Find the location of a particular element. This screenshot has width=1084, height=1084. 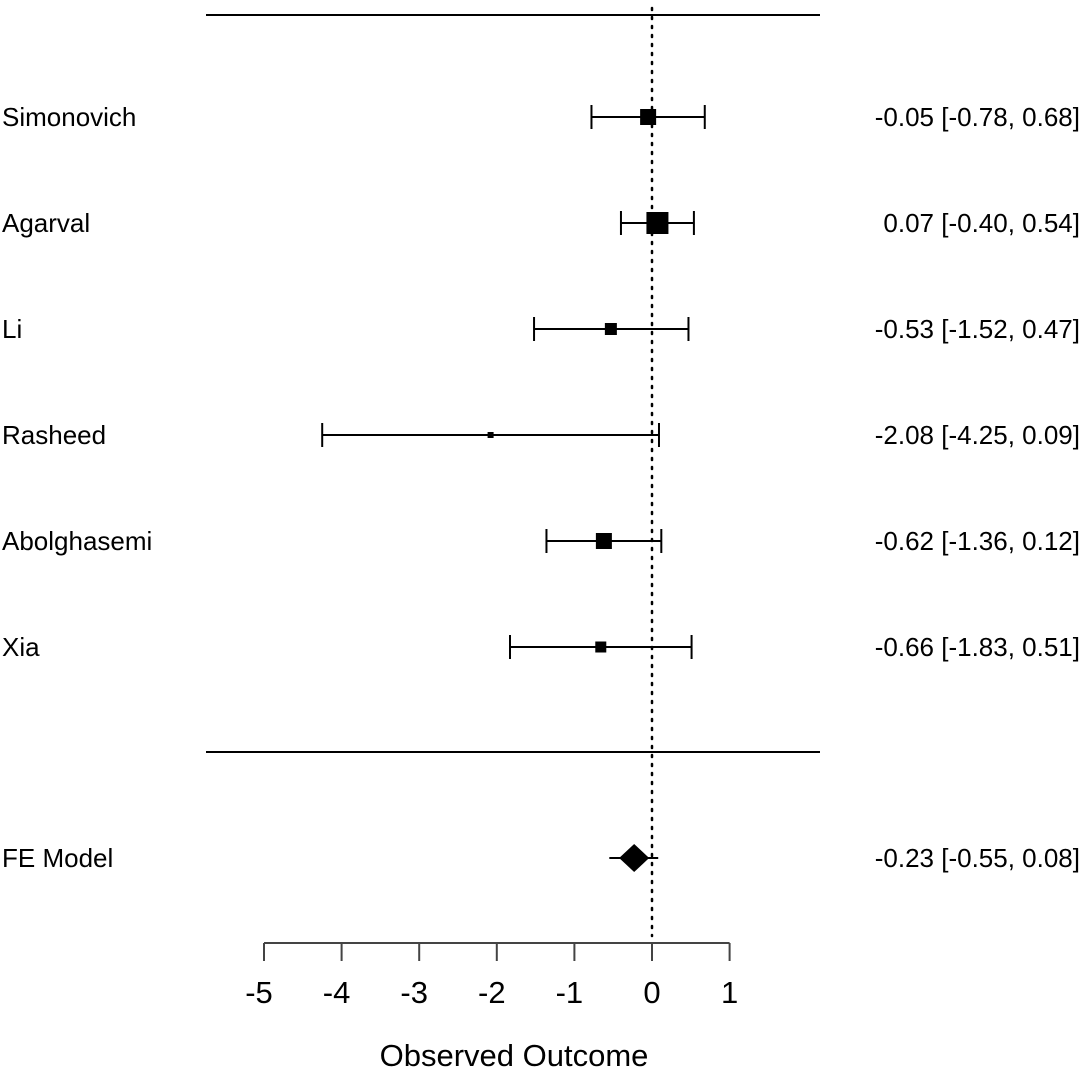

study-label: Simonovich is located at coordinates (69, 117).